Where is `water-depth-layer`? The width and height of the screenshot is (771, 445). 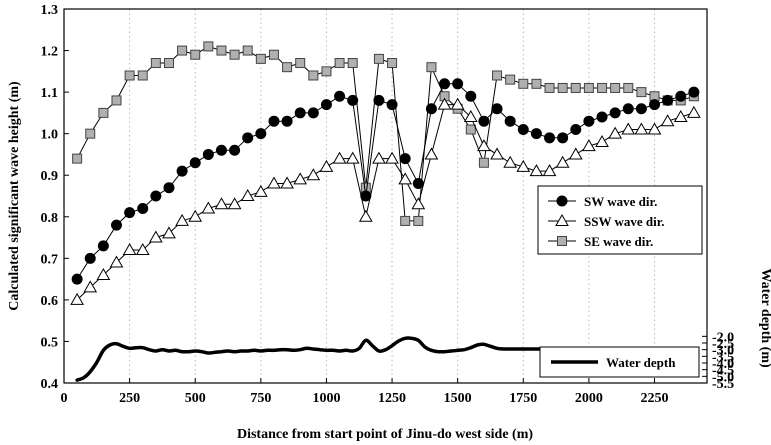 water-depth-layer is located at coordinates (385, 359).